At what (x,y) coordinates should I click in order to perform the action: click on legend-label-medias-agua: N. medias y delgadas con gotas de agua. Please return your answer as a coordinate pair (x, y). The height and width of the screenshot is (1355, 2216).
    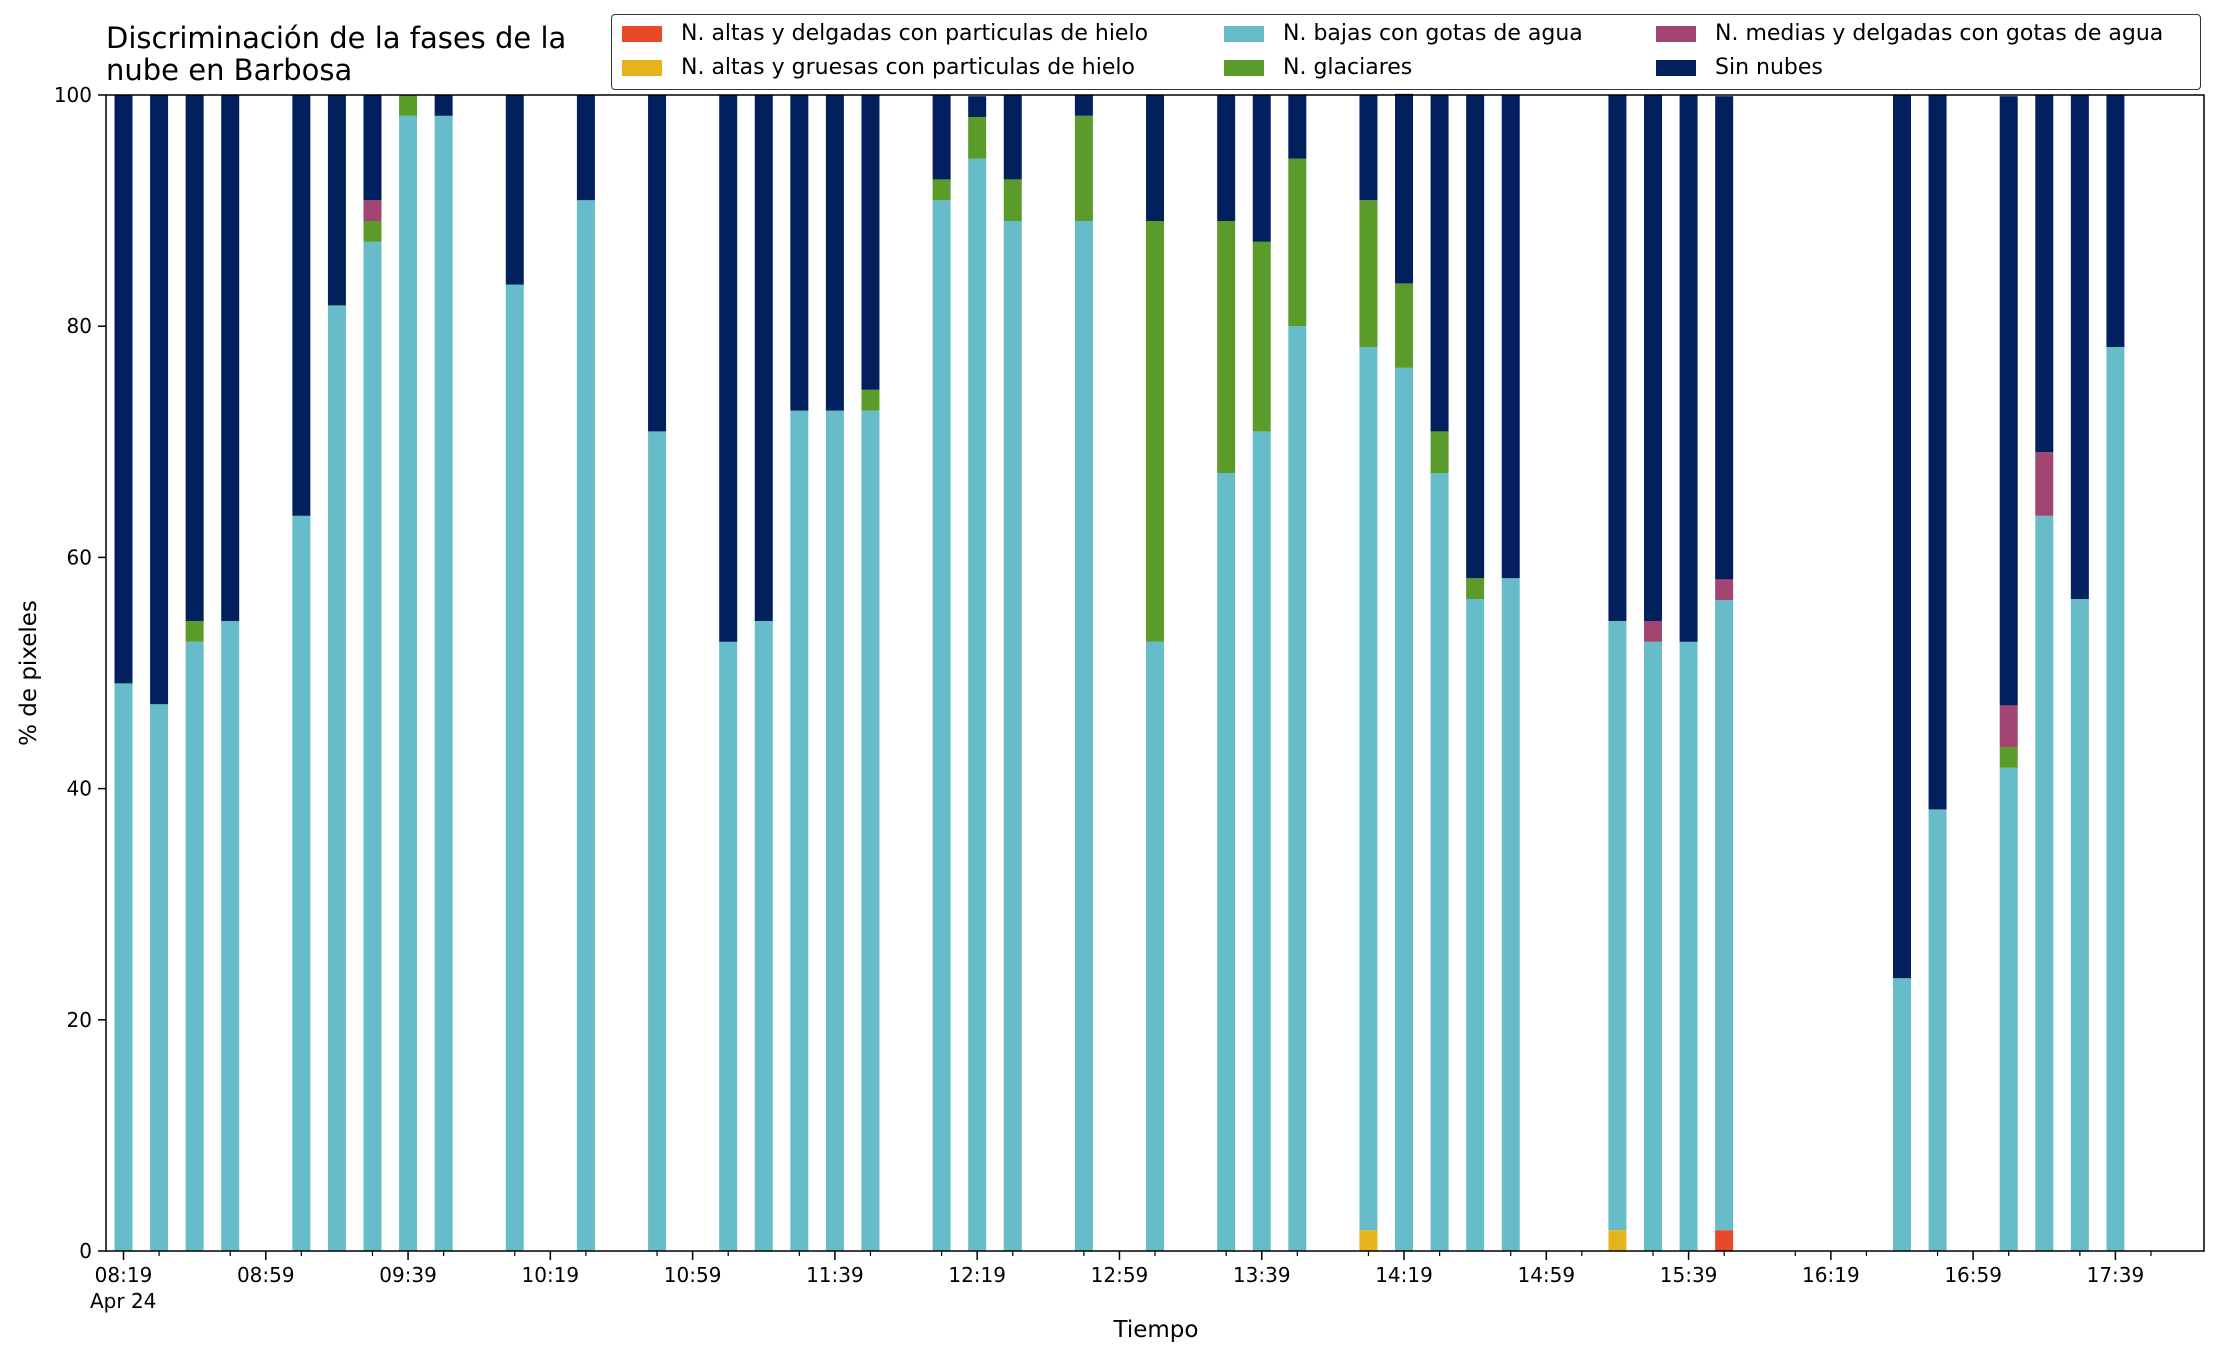
    Looking at the image, I should click on (1939, 33).